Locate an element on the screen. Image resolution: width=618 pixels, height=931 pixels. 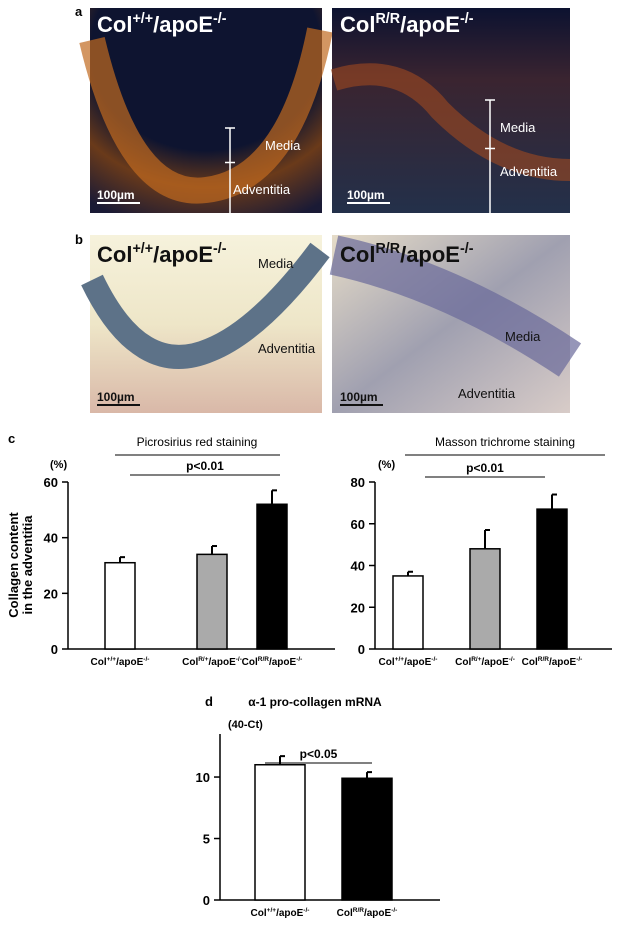
y-axis-label: in the adventitia is located at coordinates (27, 565).